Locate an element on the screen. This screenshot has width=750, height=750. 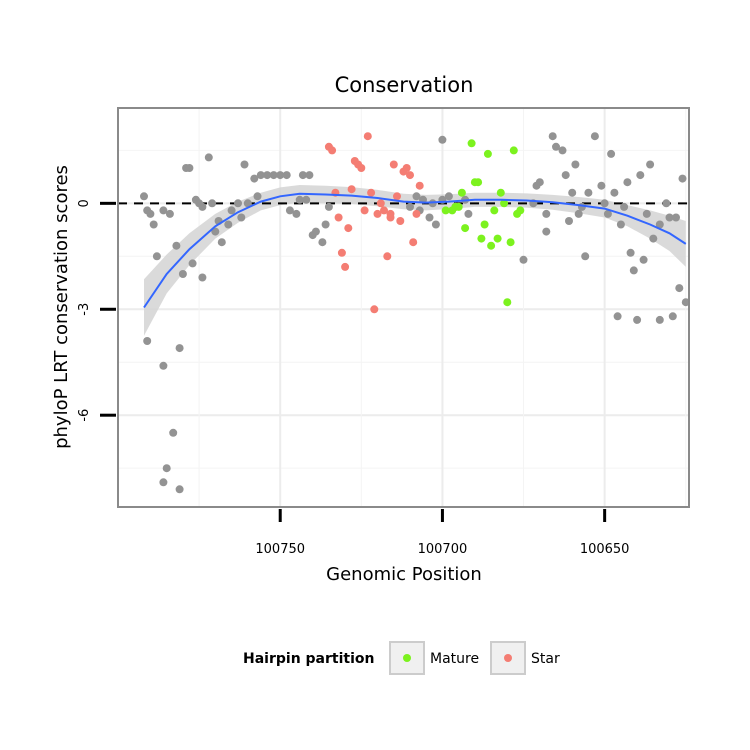
legend-key-mature is located at coordinates (407, 658).